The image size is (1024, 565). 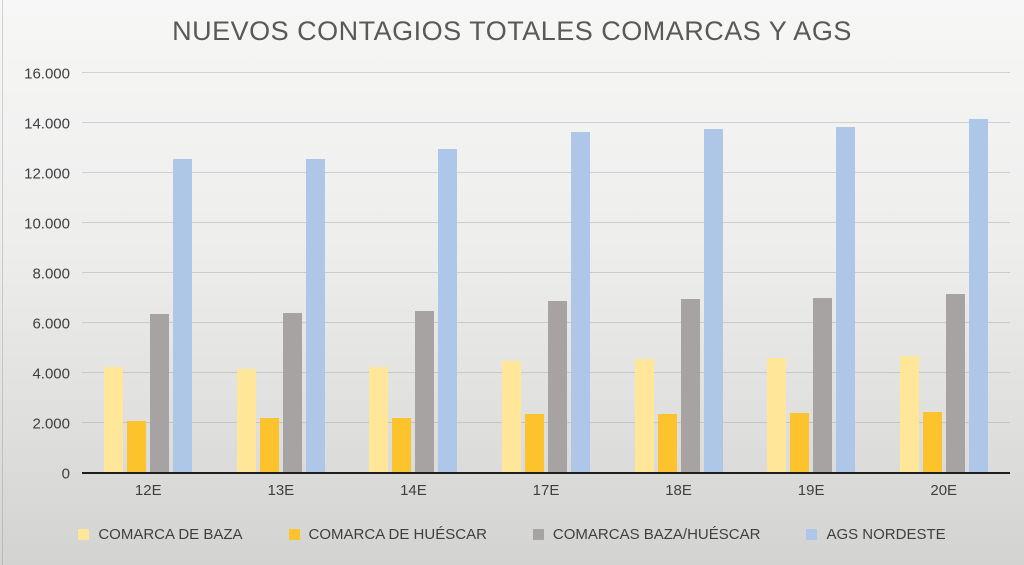 I want to click on legend-item: COMARCAS BAZA/HUÉSCAR, so click(x=646, y=534).